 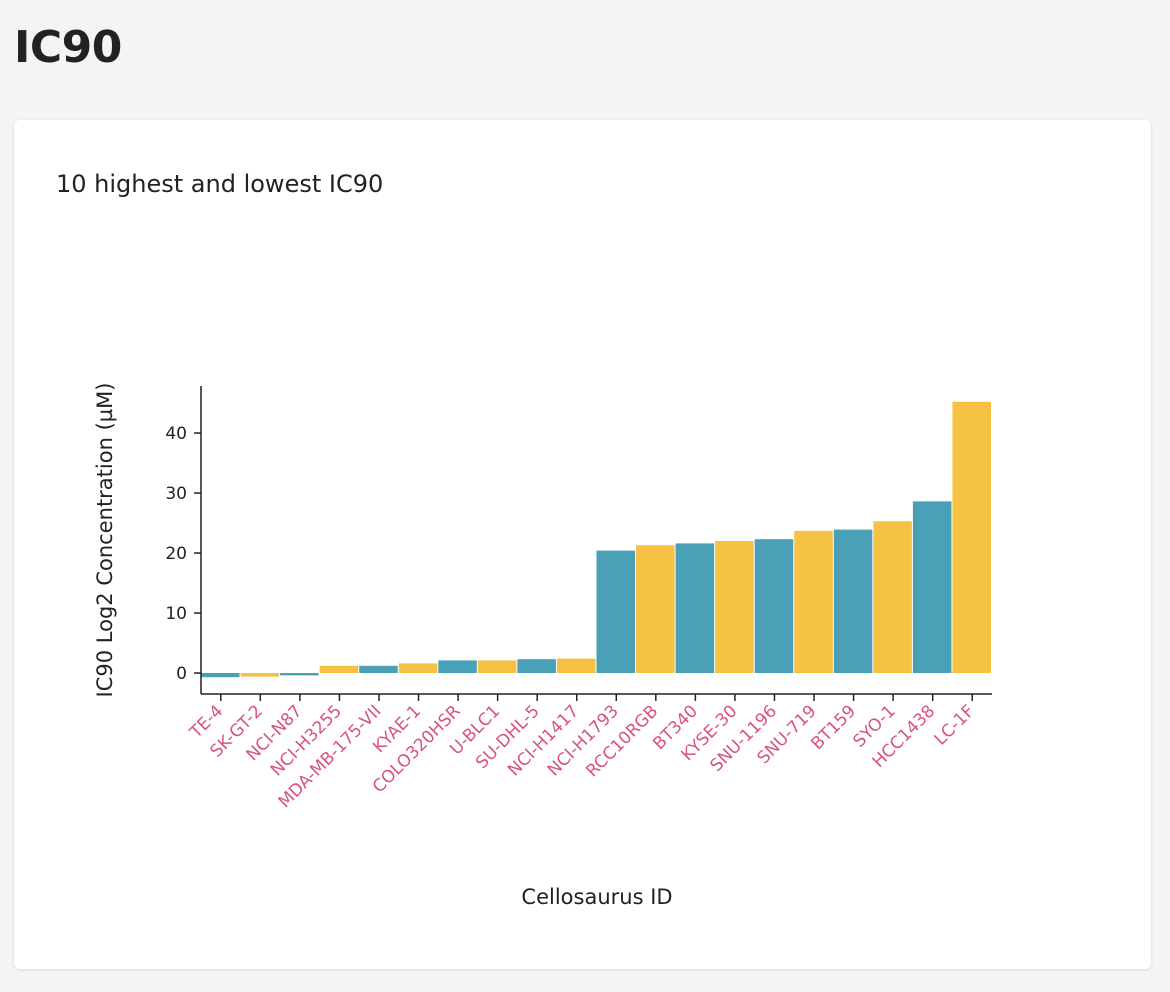 I want to click on x-tick-label: LC-1F, so click(x=955, y=725).